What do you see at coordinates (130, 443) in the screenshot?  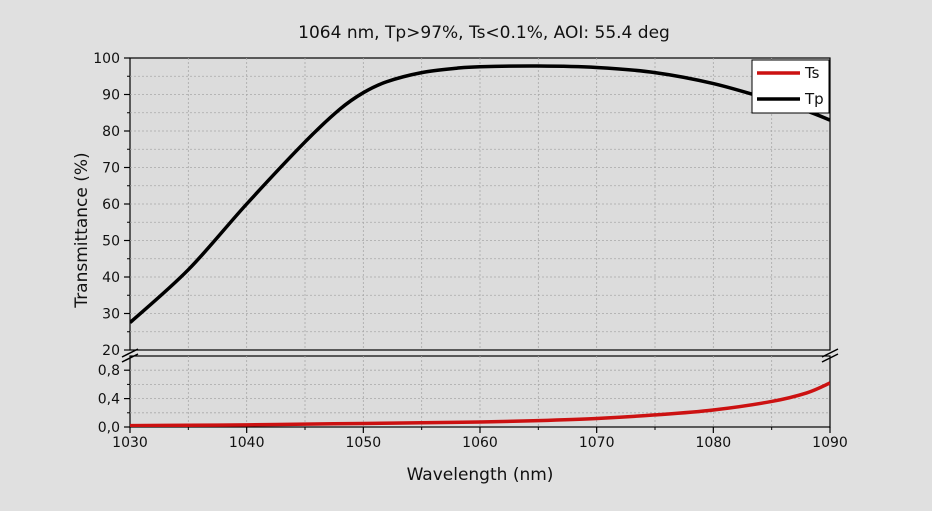 I see `x-tick-label: 1030` at bounding box center [130, 443].